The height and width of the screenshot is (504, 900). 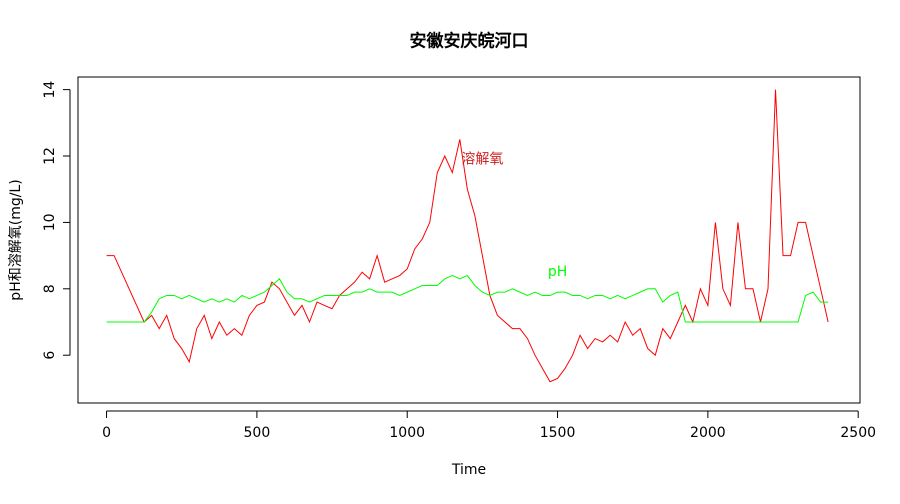 What do you see at coordinates (50, 288) in the screenshot?
I see `y-tick-label: 8` at bounding box center [50, 288].